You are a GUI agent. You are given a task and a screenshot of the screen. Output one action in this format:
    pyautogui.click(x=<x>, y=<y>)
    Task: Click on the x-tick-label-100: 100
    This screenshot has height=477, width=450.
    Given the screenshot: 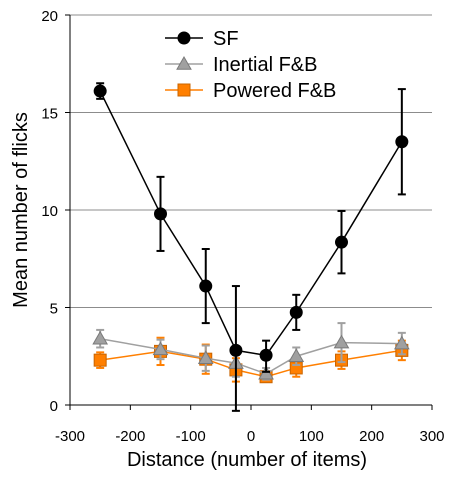 What is the action you would take?
    pyautogui.click(x=311, y=436)
    